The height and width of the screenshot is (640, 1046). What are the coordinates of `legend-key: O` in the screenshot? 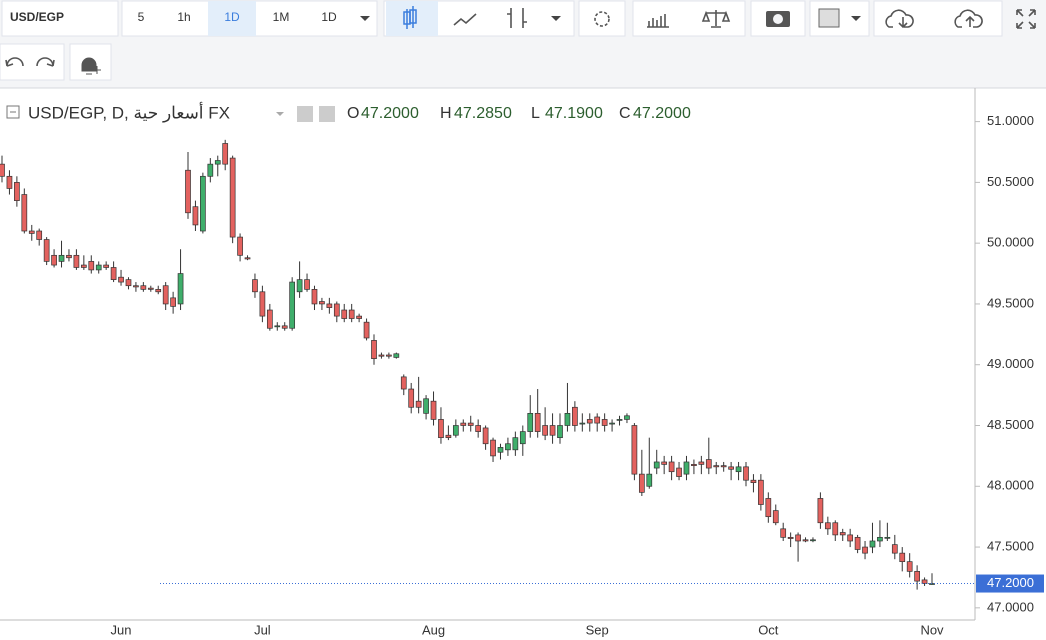 It's located at (353, 113).